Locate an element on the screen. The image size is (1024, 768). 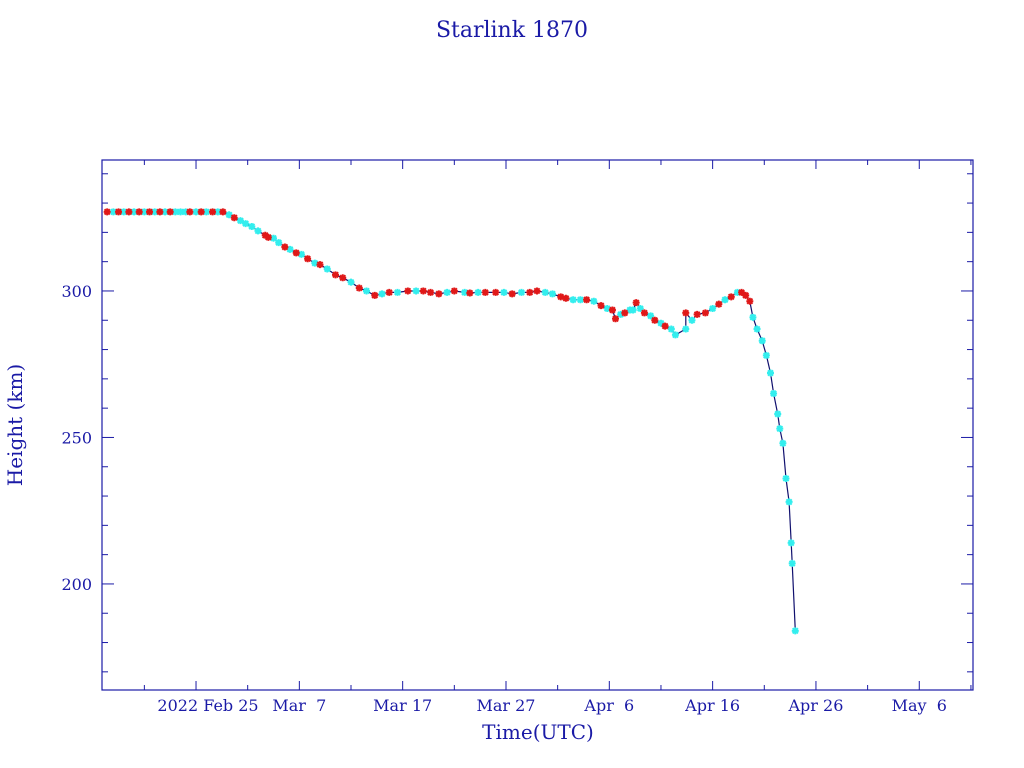
y-axis-label: Height (km) is located at coordinates (15, 425).